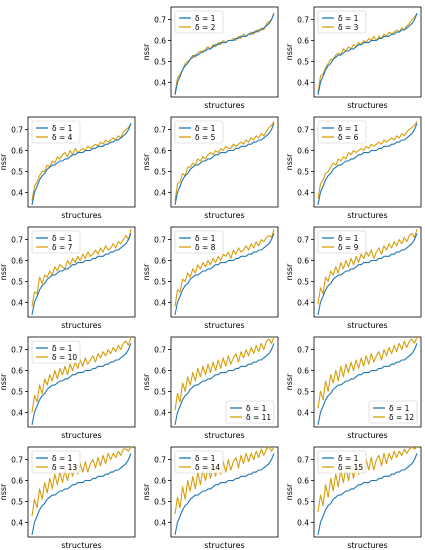  Describe the element at coordinates (205, 137) in the screenshot. I see `legend-label: δ = 5` at that location.